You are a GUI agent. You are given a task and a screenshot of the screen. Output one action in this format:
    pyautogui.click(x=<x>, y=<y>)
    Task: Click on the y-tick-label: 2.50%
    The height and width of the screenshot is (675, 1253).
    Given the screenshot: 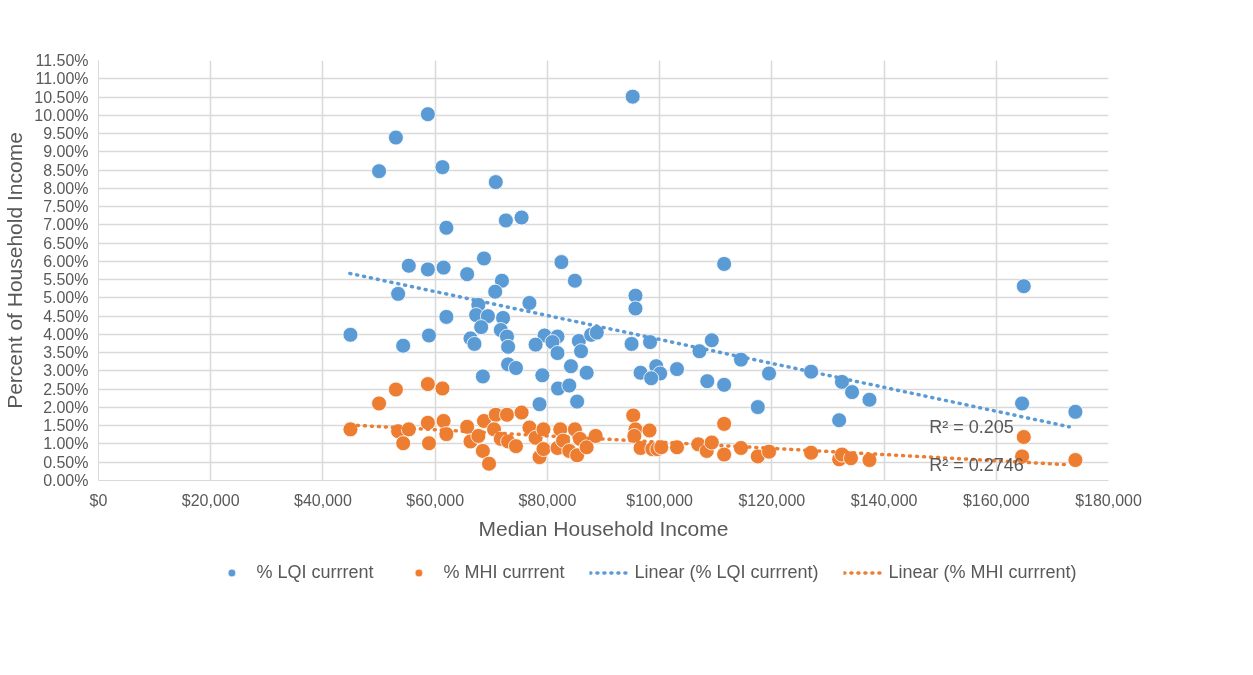 What is the action you would take?
    pyautogui.click(x=66, y=389)
    